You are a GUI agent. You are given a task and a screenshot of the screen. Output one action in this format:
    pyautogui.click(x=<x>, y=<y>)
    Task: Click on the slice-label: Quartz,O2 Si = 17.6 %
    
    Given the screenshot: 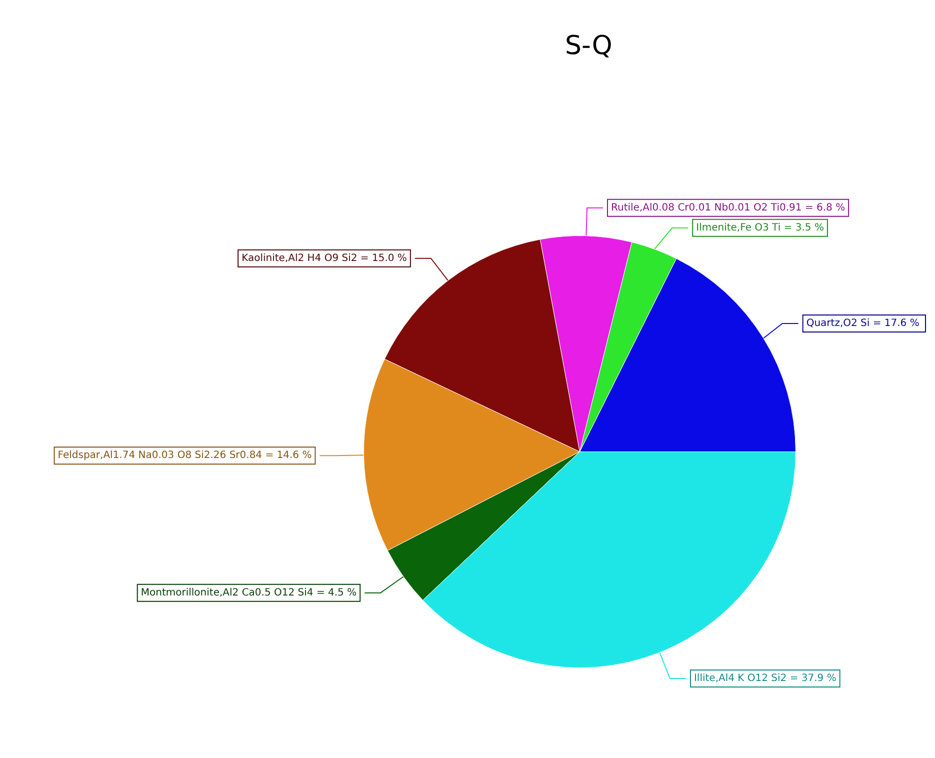 What is the action you would take?
    pyautogui.click(x=863, y=324)
    